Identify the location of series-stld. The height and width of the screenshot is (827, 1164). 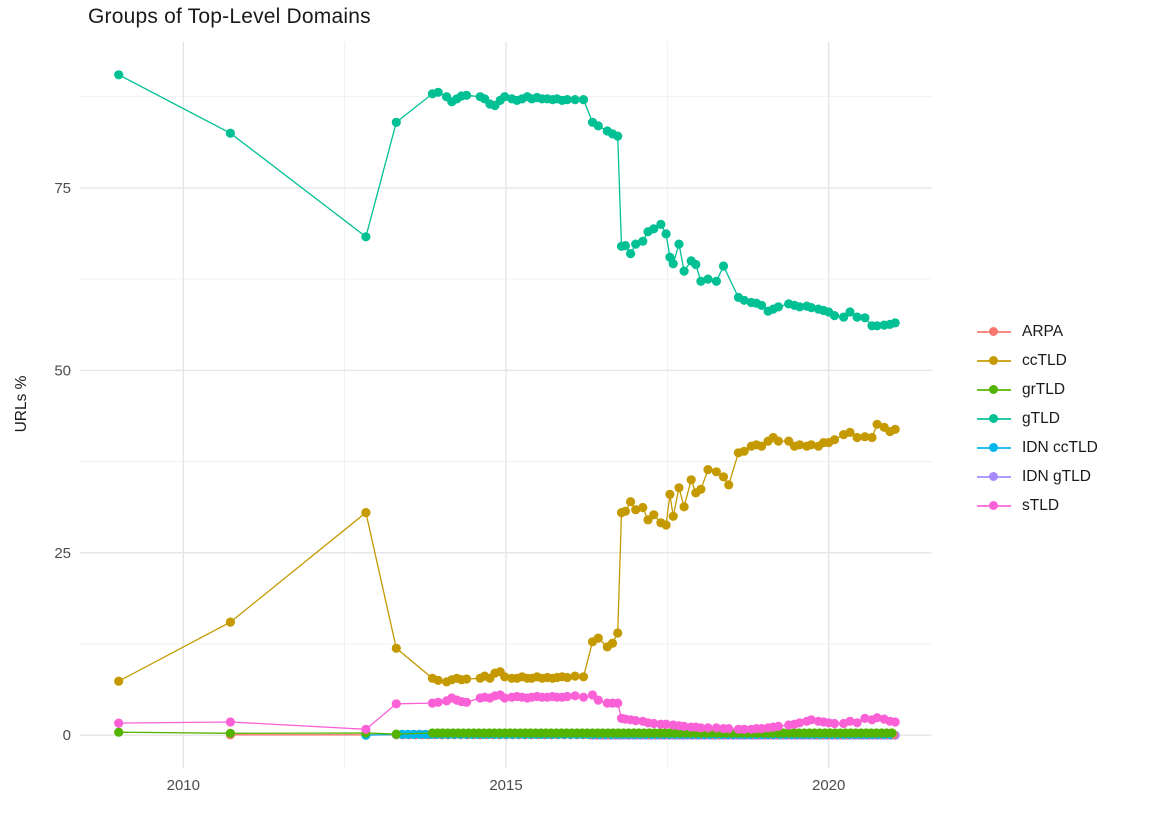
(507, 712).